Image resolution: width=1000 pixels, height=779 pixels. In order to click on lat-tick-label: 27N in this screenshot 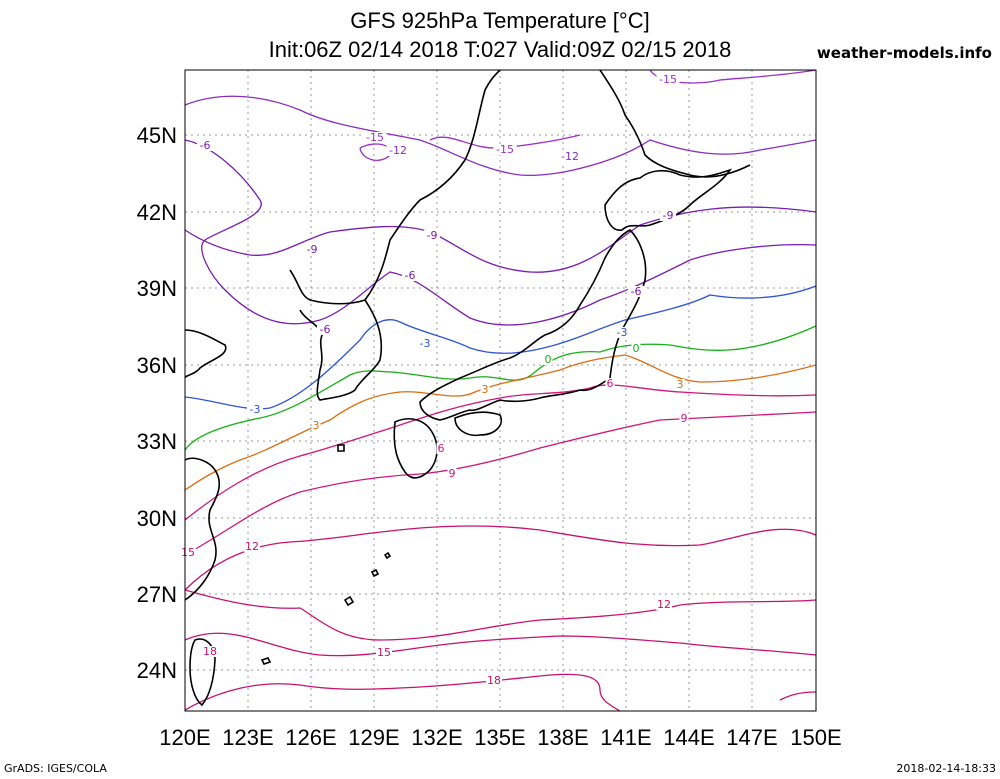, I will do `click(157, 594)`.